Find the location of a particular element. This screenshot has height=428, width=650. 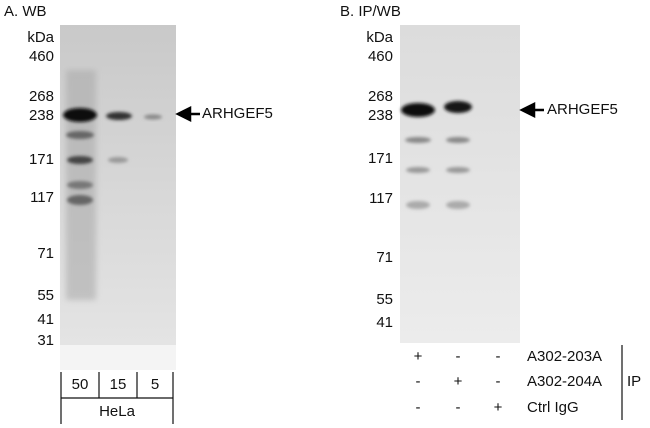

blot-b is located at coordinates (460, 184).